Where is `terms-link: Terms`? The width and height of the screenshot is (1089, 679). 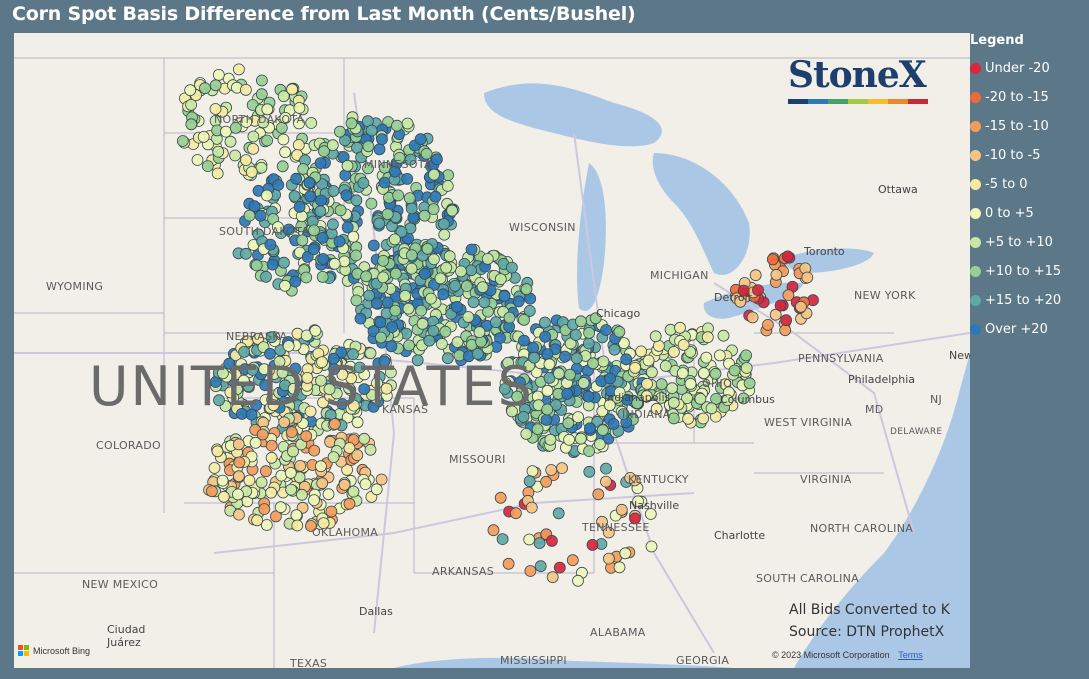 terms-link: Terms is located at coordinates (910, 655).